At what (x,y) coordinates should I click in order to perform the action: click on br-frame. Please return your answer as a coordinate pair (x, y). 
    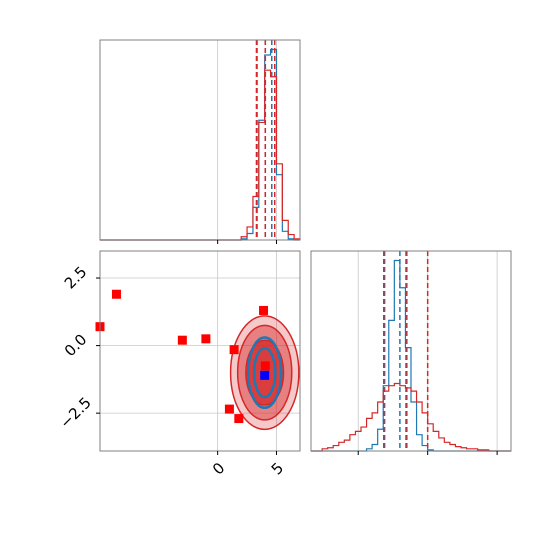
    Looking at the image, I should click on (411, 351).